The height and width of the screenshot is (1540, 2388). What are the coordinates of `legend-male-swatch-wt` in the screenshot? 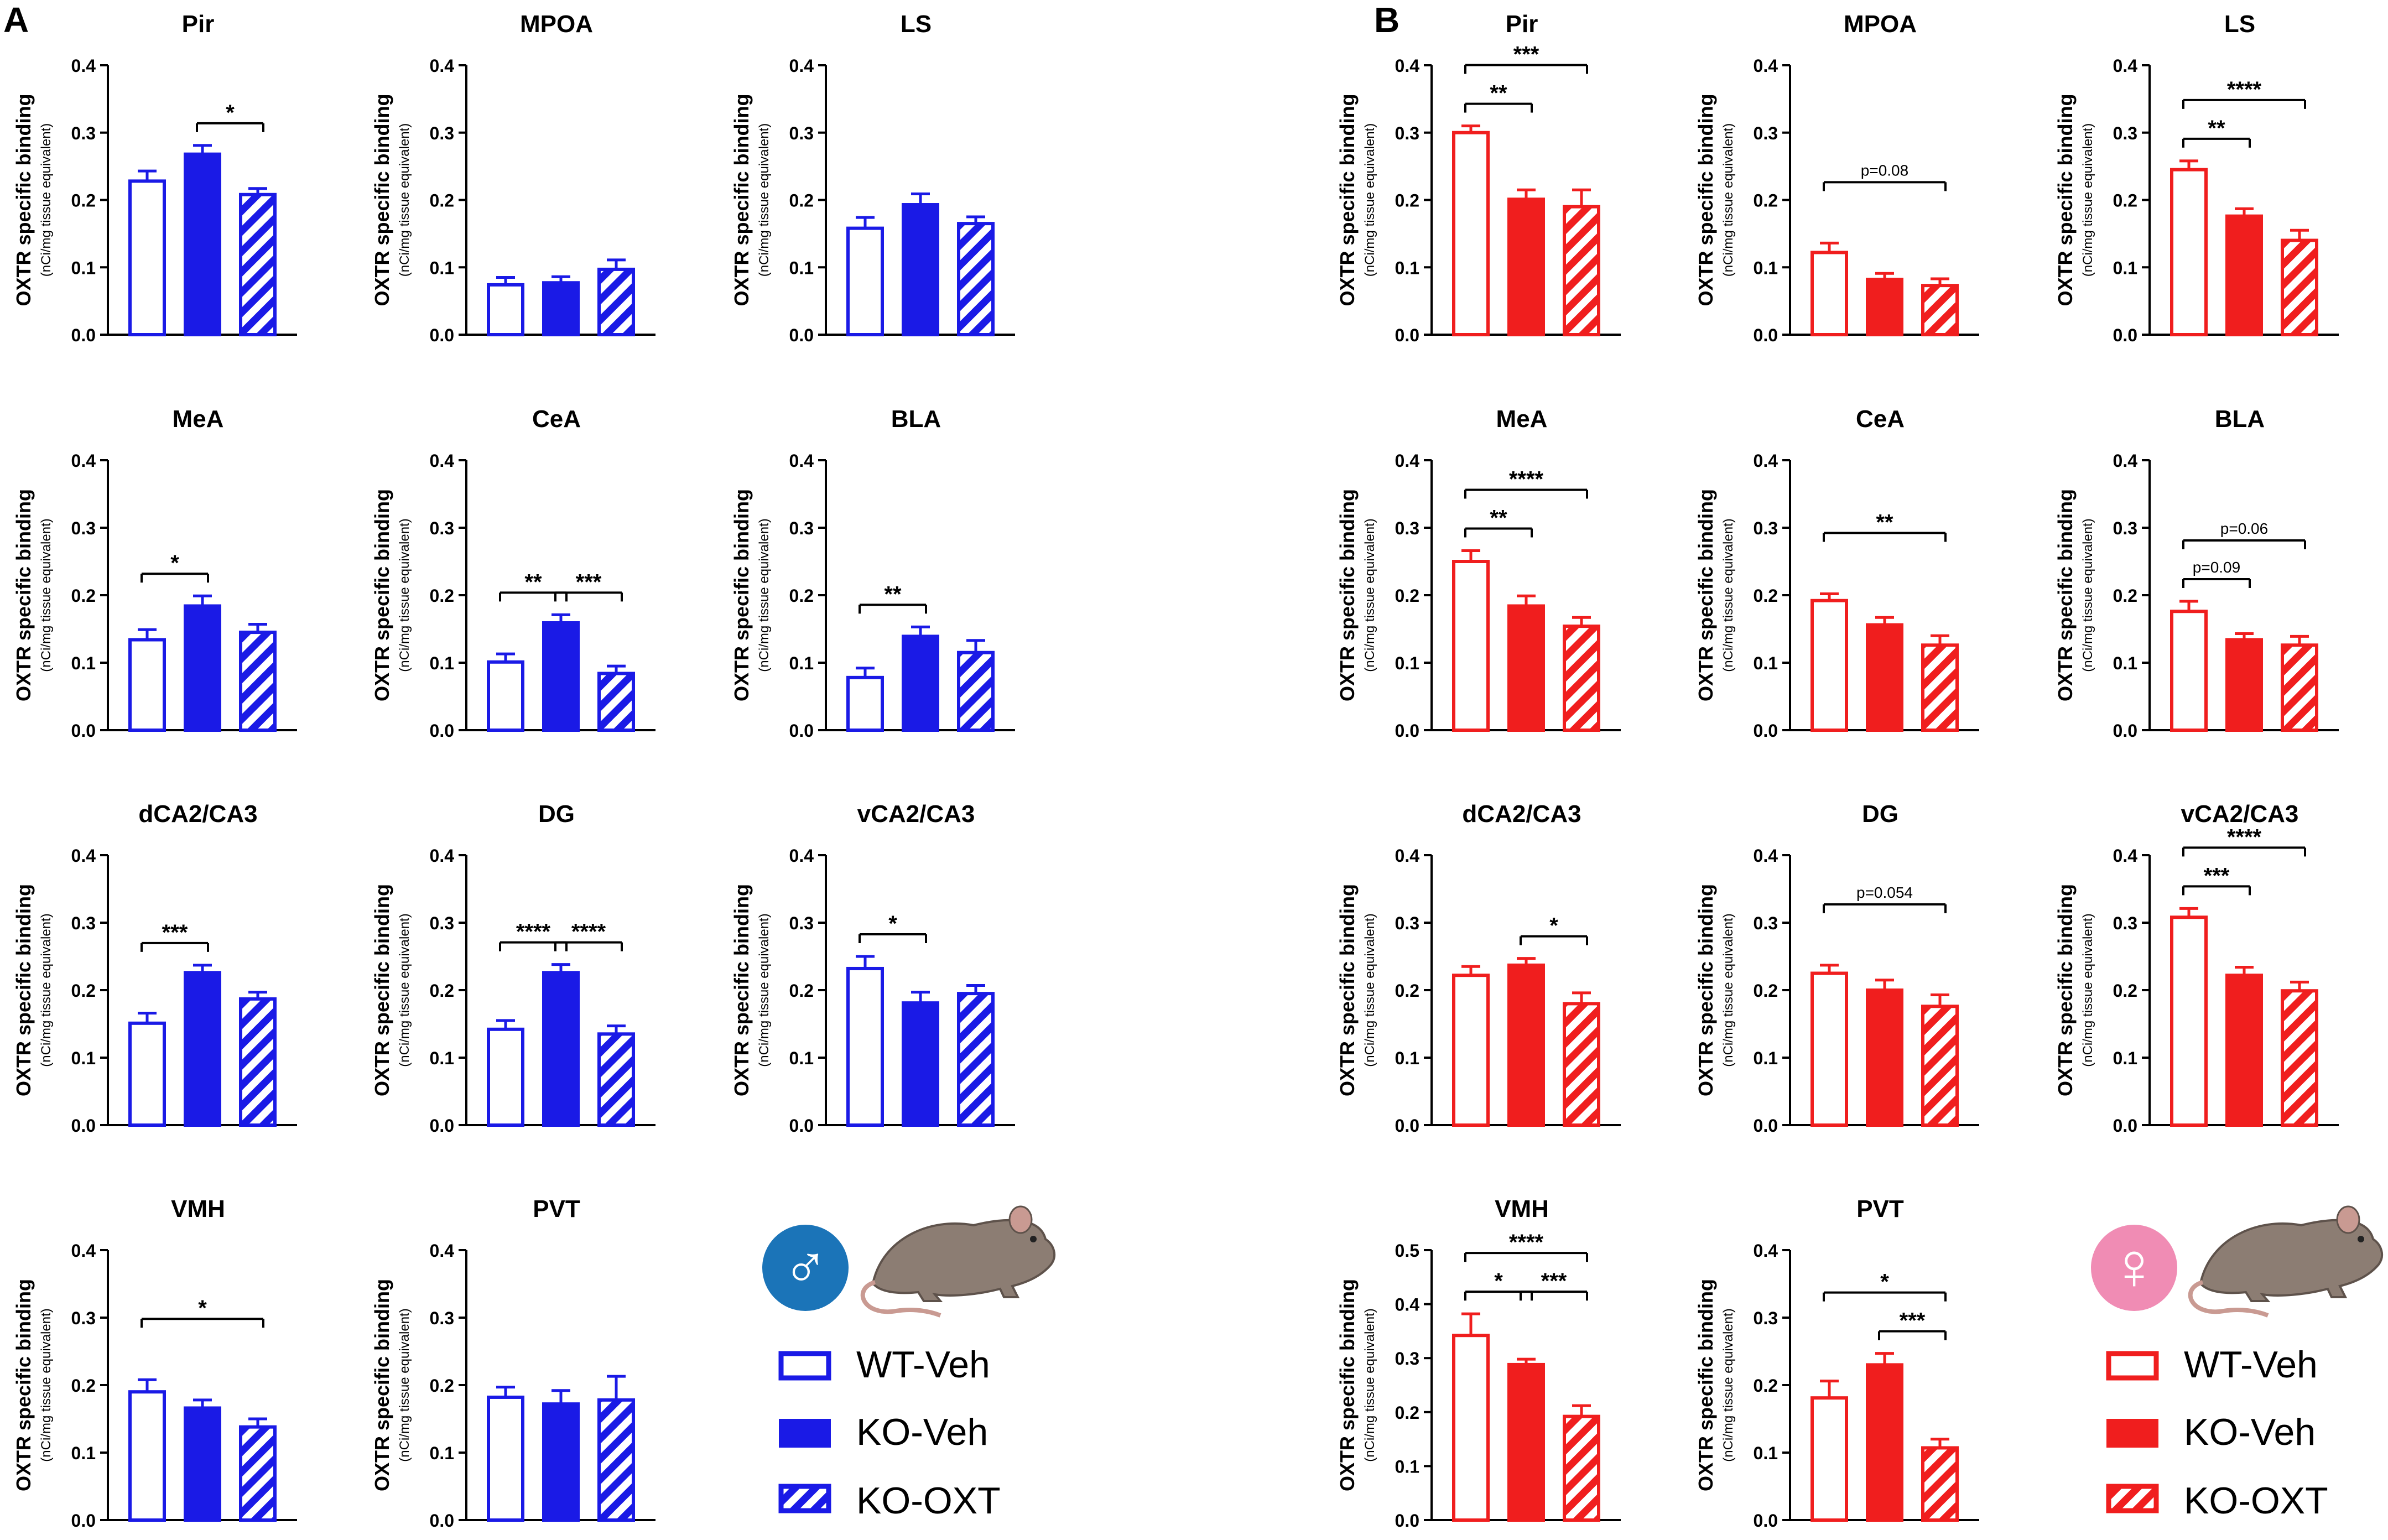 It's located at (804, 1366).